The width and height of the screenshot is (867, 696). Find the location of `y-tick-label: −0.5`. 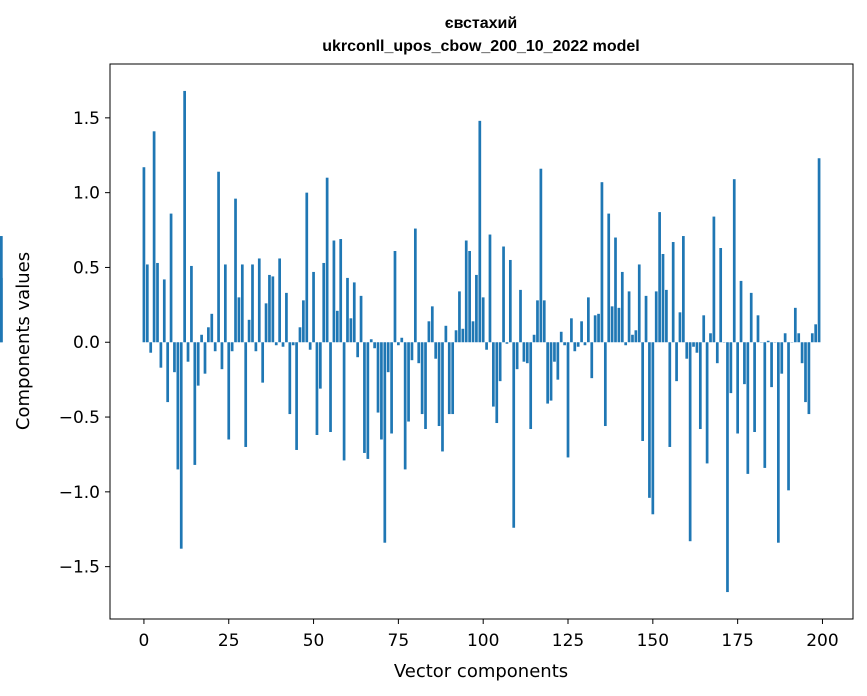

y-tick-label: −0.5 is located at coordinates (79, 418).